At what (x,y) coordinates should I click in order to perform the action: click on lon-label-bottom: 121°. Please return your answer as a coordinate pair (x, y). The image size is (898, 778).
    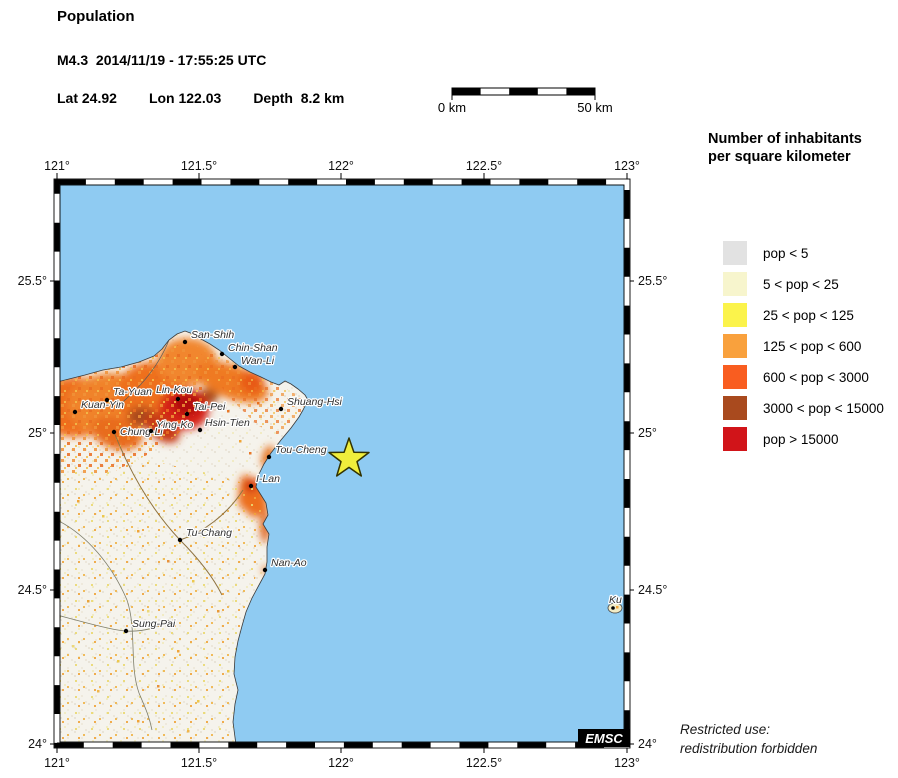
    Looking at the image, I should click on (57, 763).